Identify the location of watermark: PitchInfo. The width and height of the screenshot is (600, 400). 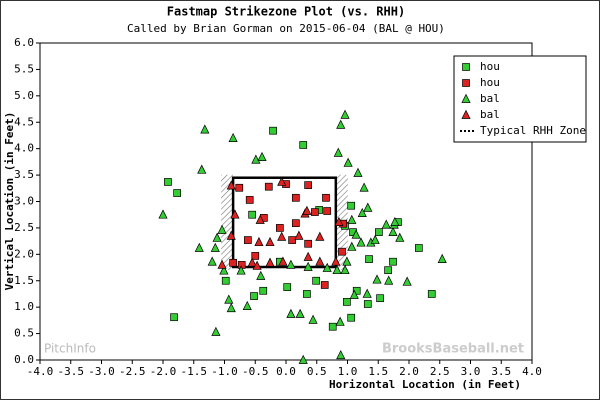
(70, 349).